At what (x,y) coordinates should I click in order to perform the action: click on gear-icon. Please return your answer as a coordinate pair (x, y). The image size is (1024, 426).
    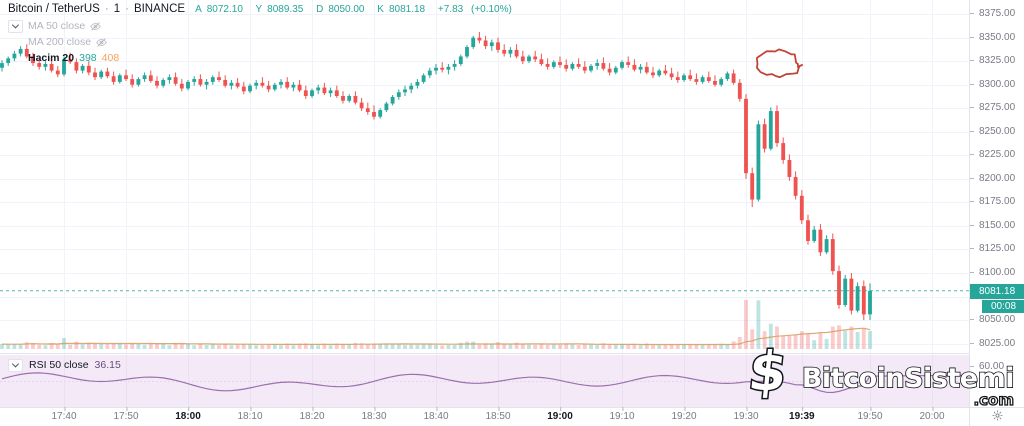
    Looking at the image, I should click on (997, 417).